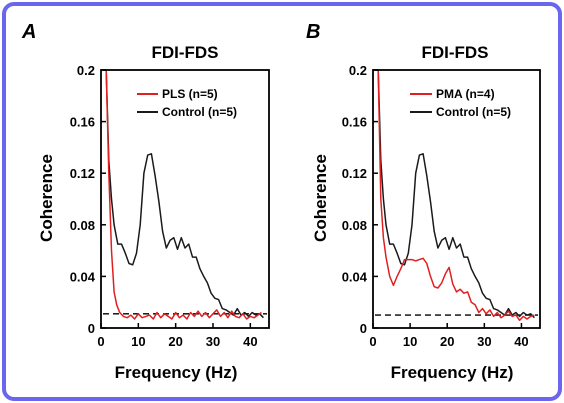  What do you see at coordinates (138, 341) in the screenshot?
I see `panel-a-x-tick-label: 10` at bounding box center [138, 341].